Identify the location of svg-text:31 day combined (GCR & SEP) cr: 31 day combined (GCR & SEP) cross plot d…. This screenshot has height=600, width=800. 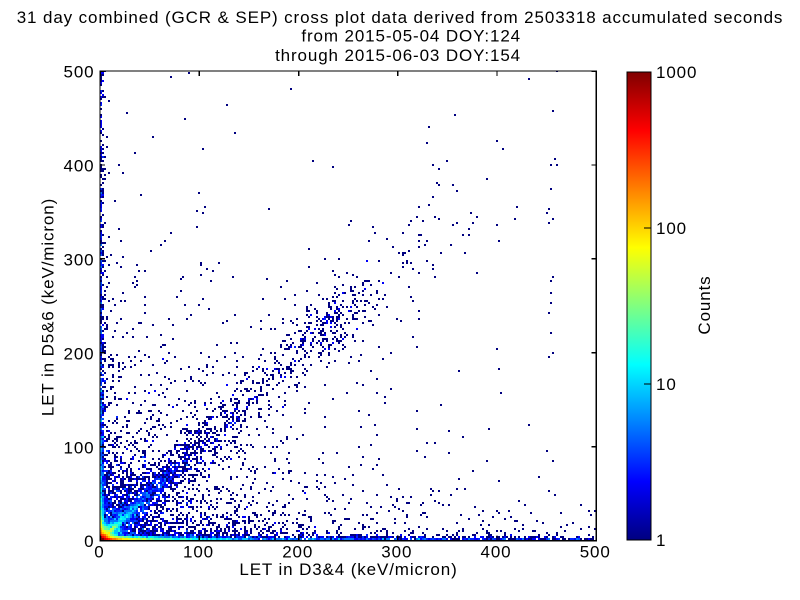
(400, 17).